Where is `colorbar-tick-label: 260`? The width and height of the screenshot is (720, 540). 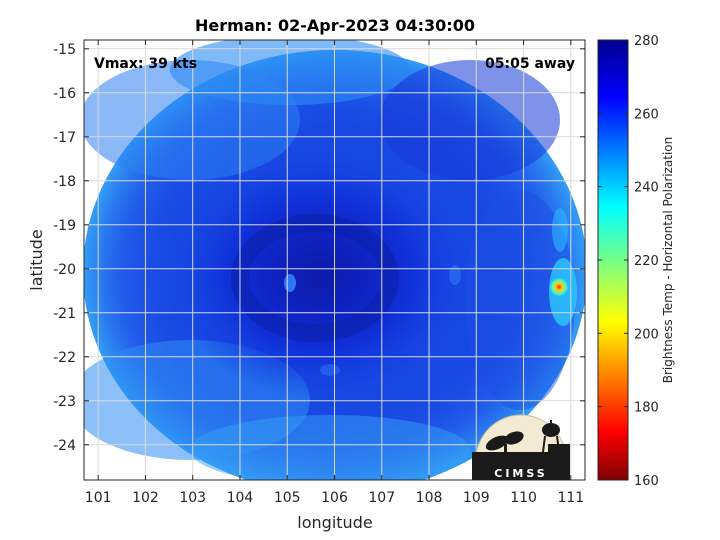
colorbar-tick-label: 260 is located at coordinates (646, 114).